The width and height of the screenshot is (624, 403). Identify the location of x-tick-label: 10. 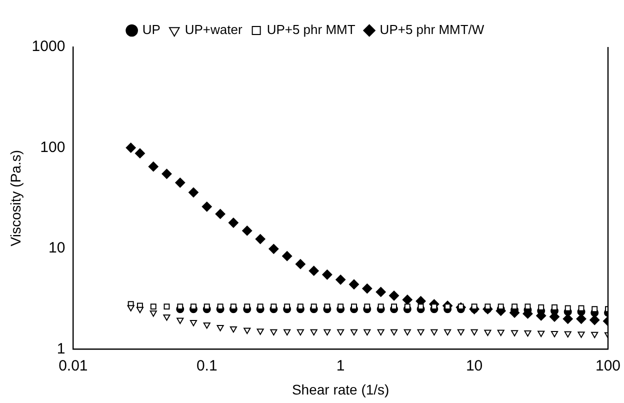
(474, 365).